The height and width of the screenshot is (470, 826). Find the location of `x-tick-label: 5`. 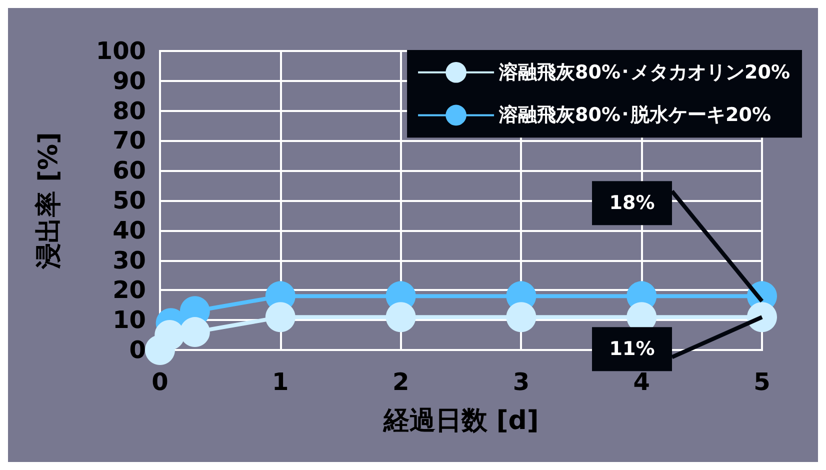

x-tick-label: 5 is located at coordinates (762, 382).